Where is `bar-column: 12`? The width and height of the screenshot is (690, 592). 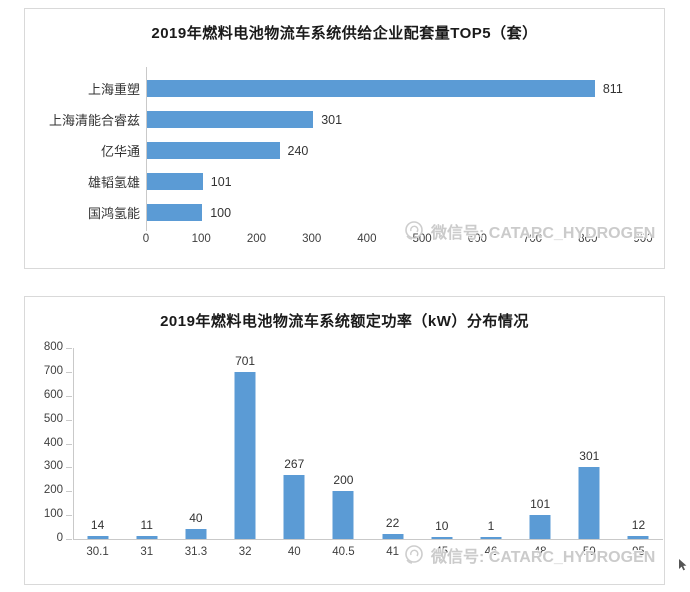 bar-column: 12 is located at coordinates (638, 443).